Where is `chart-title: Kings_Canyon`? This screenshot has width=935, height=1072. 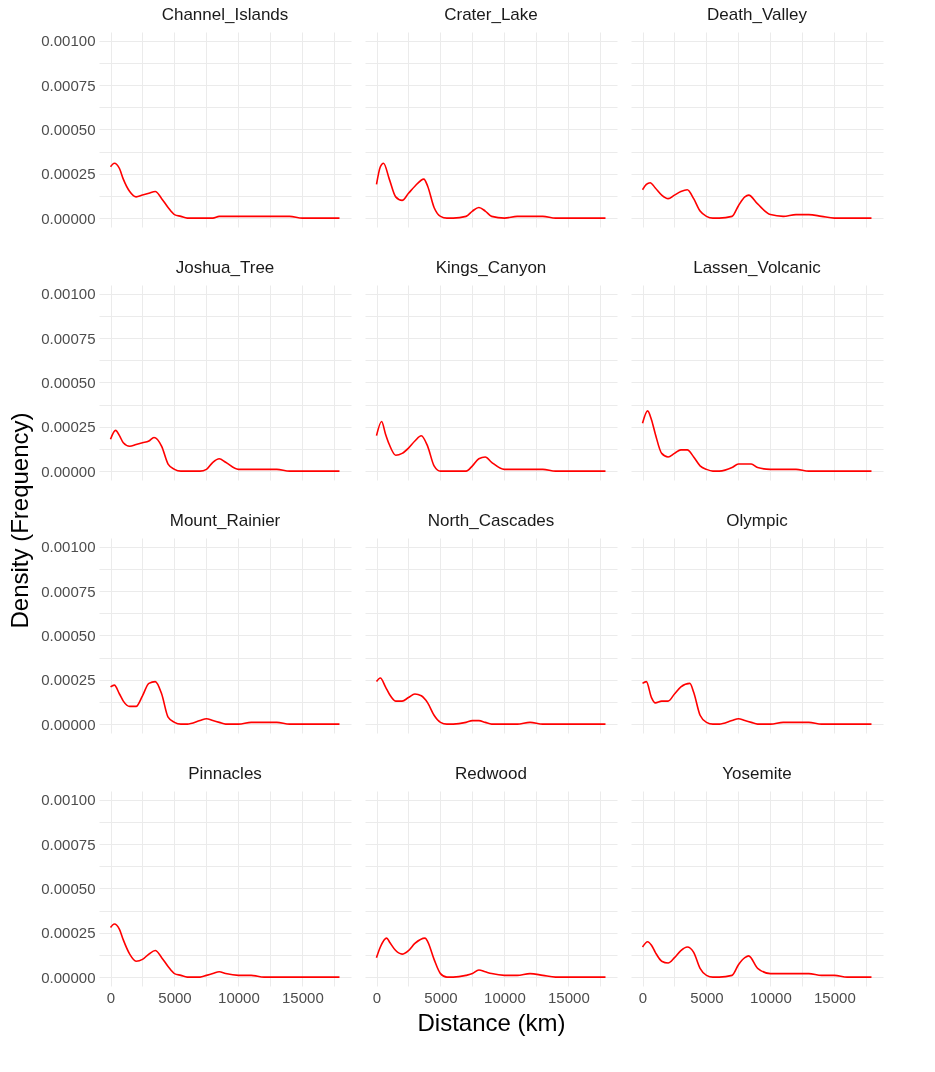 chart-title: Kings_Canyon is located at coordinates (491, 267).